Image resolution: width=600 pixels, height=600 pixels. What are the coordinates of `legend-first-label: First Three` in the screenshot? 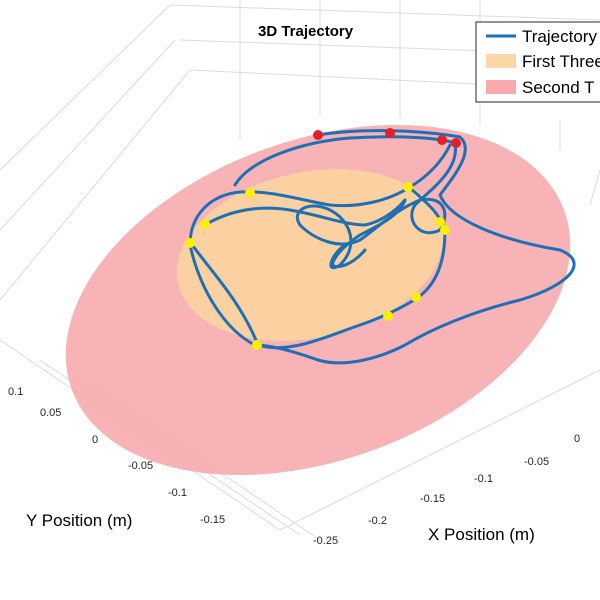 It's located at (561, 61).